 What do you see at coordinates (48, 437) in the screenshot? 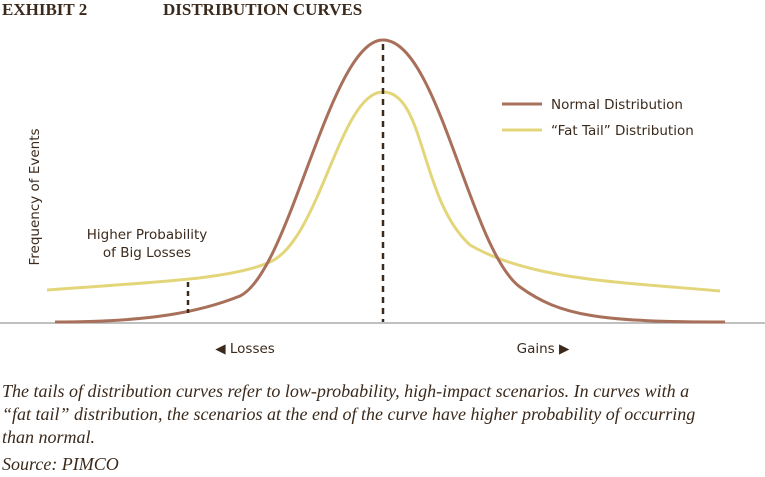
I see `caption-line: than normal.` at bounding box center [48, 437].